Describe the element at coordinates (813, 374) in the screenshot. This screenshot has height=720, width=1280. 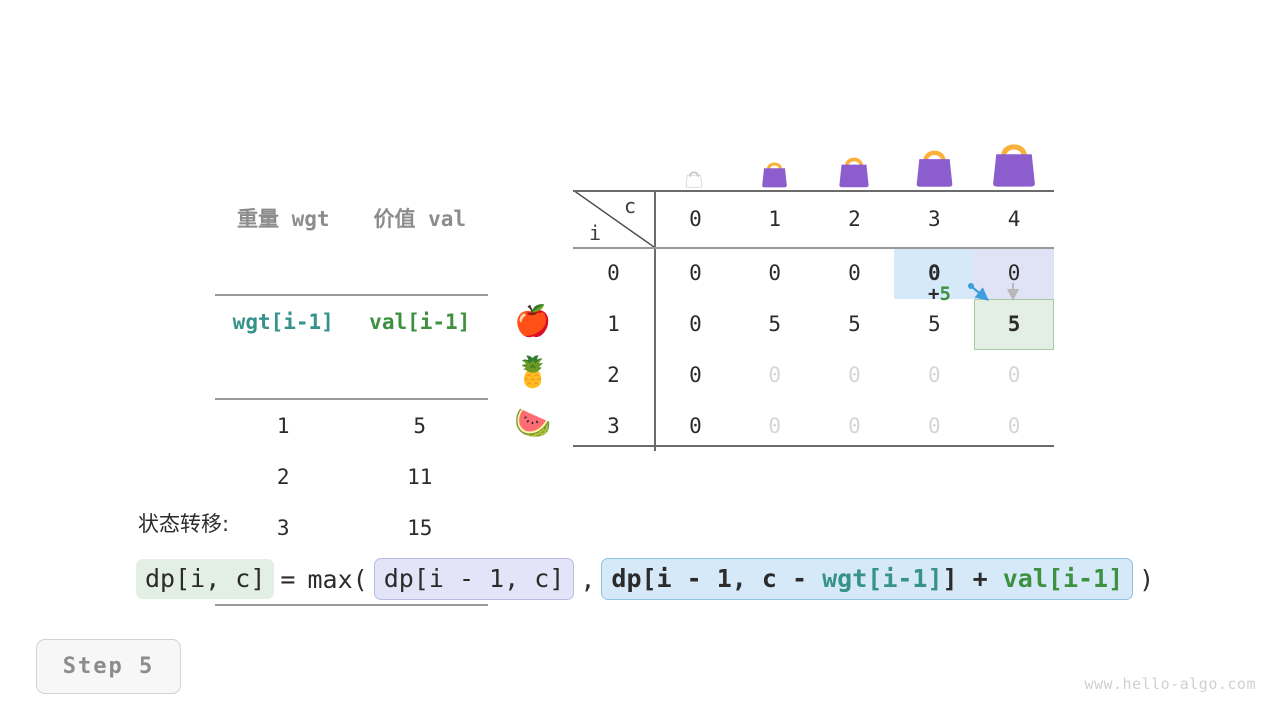
I see `dp-row: 2 0 0 0 0 0` at that location.